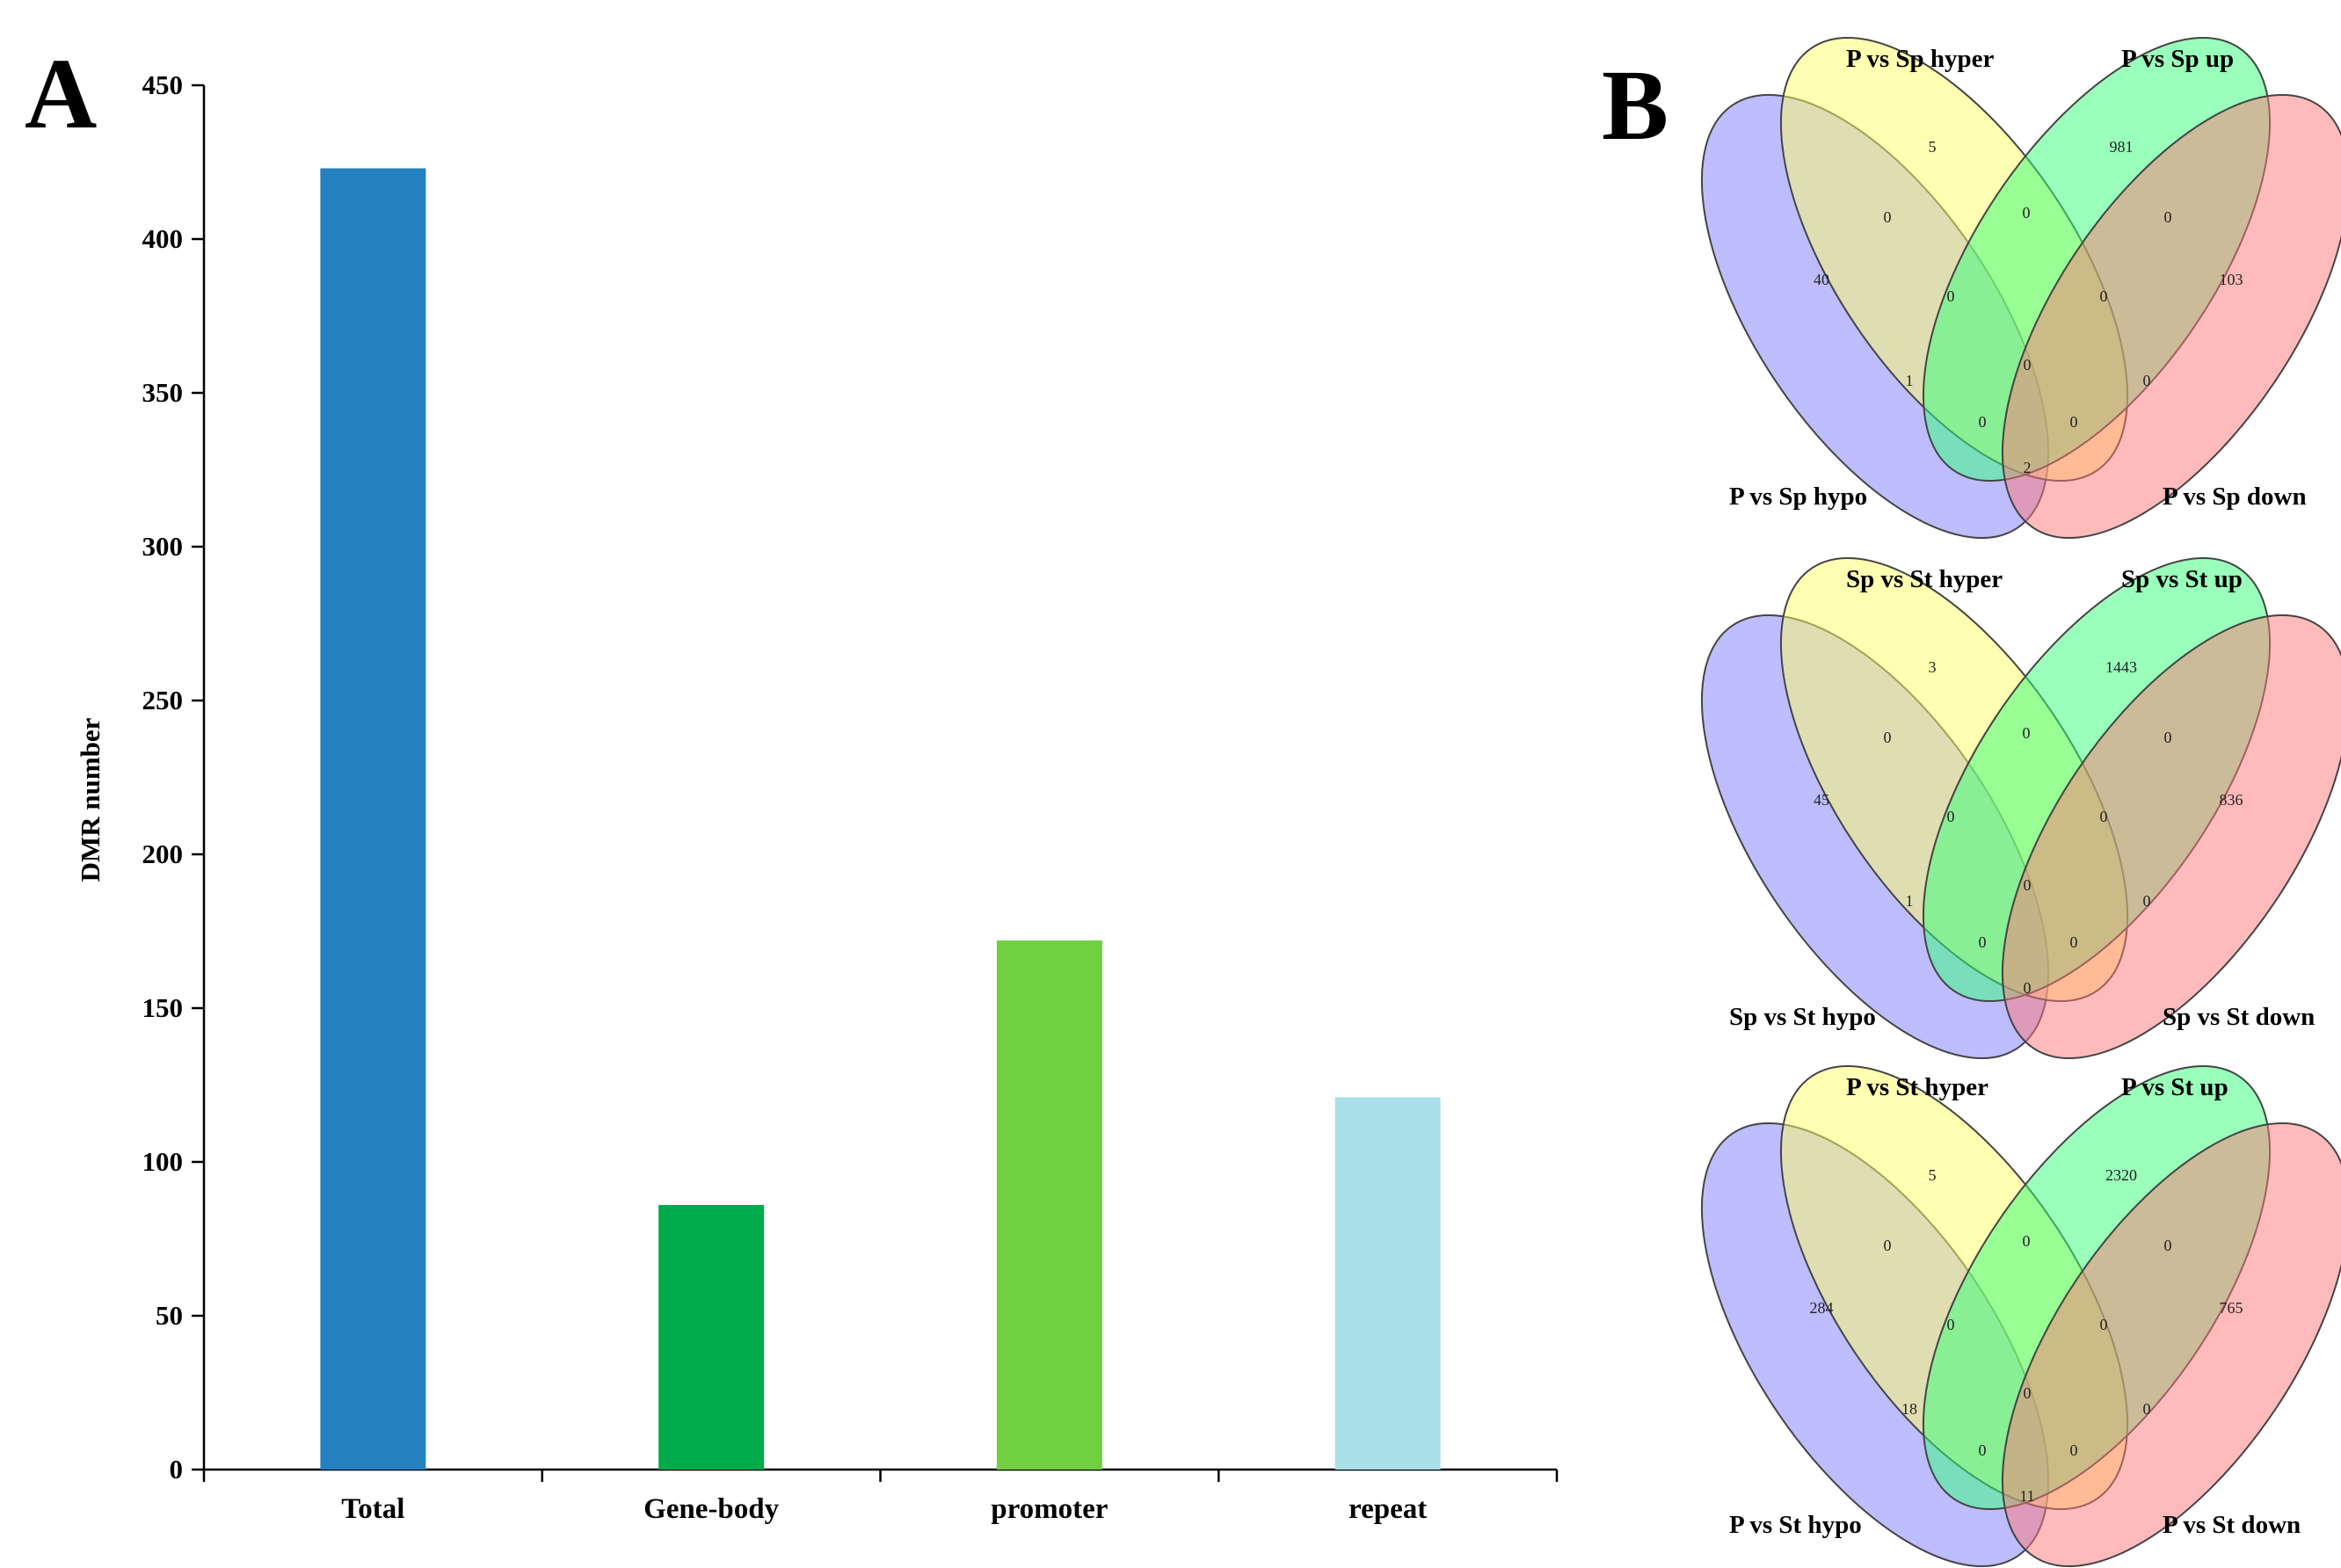 The image size is (2341, 1568). What do you see at coordinates (163, 1007) in the screenshot?
I see `y-tick-label: 150` at bounding box center [163, 1007].